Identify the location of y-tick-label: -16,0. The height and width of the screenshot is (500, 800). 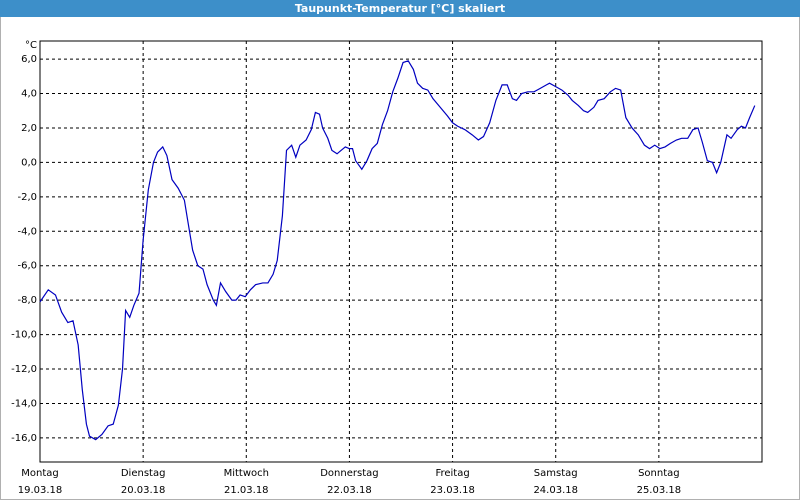
(24, 438).